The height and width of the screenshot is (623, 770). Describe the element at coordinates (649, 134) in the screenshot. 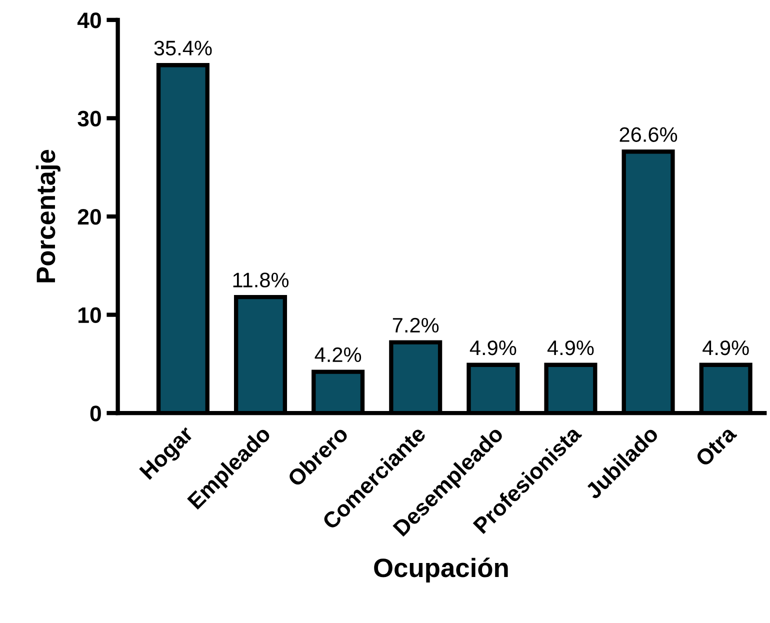

I see `data-label: 26.6%` at that location.